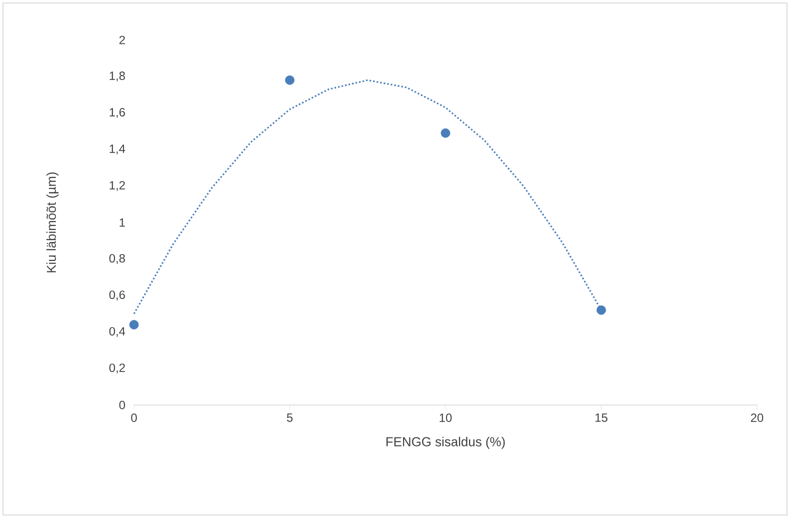  Describe the element at coordinates (117, 259) in the screenshot. I see `y-tick-label: 0,8` at that location.